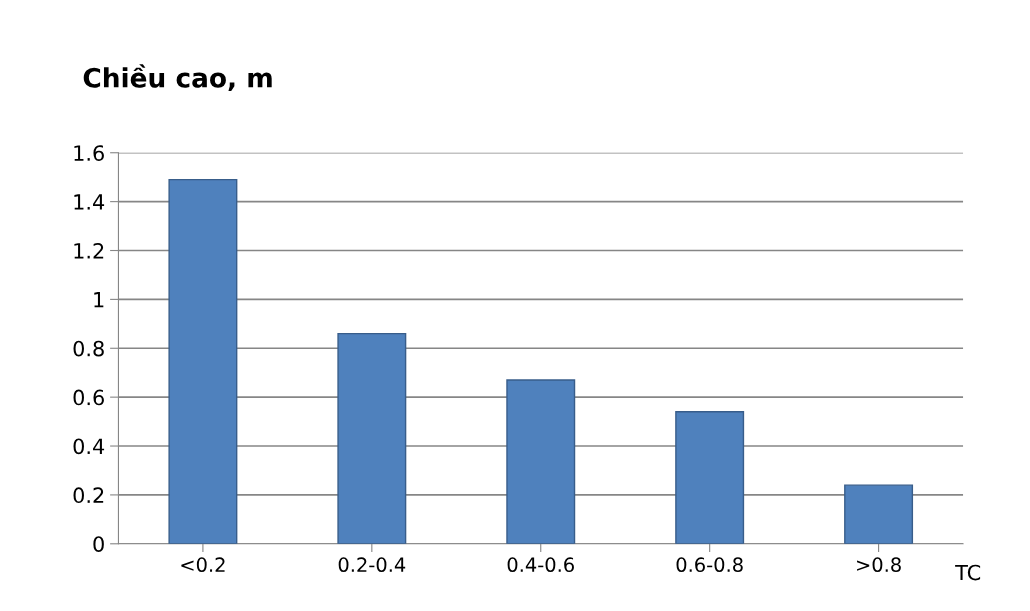 Image resolution: width=1030 pixels, height=611 pixels. What do you see at coordinates (88, 348) in the screenshot?
I see `y-tick-label: 0.8` at bounding box center [88, 348].